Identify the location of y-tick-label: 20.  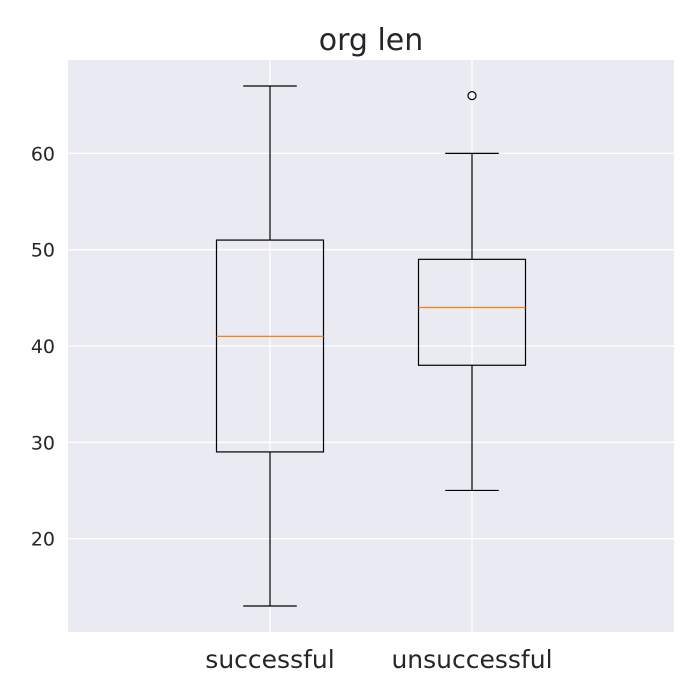
(43, 540).